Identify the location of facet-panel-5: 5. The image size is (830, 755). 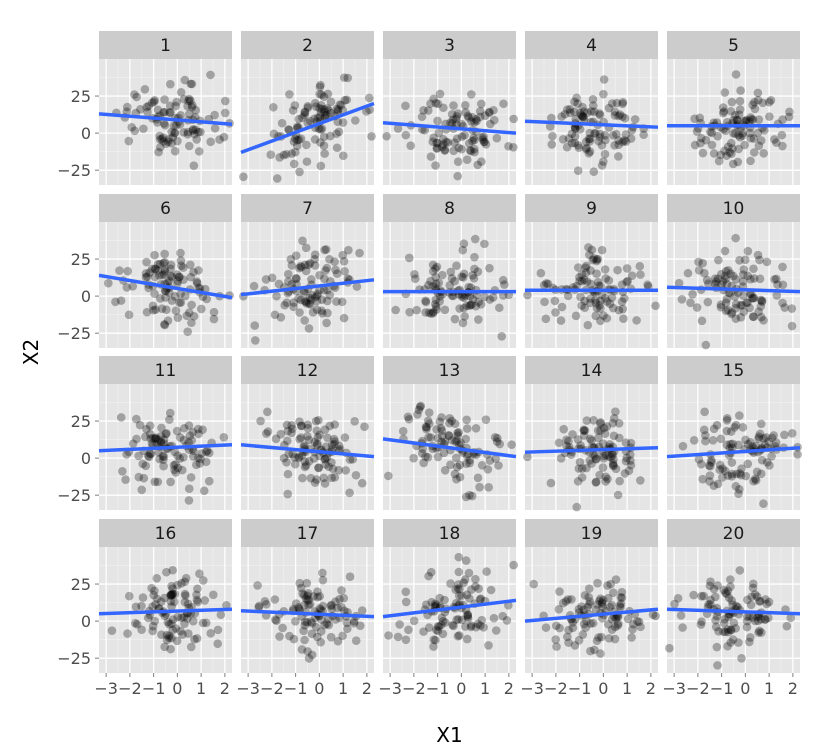
(733, 108).